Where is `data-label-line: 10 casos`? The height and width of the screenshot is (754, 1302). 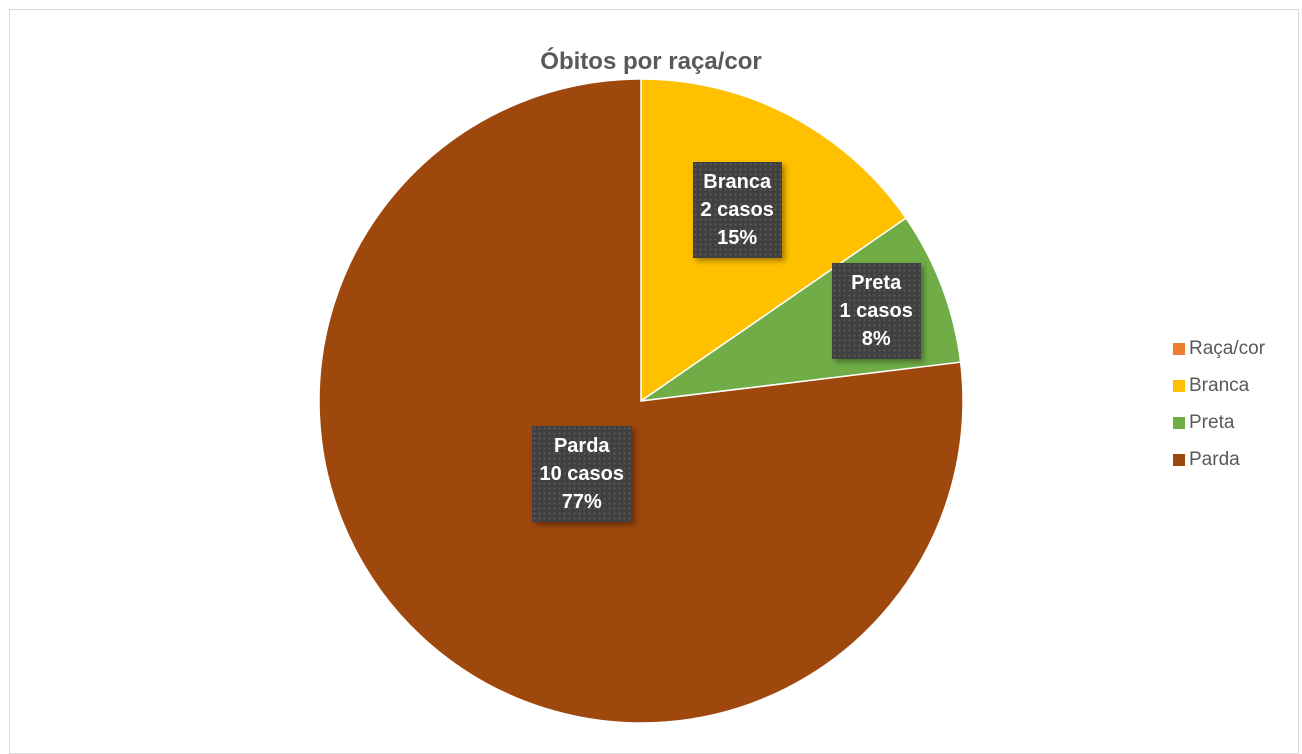 data-label-line: 10 casos is located at coordinates (582, 474).